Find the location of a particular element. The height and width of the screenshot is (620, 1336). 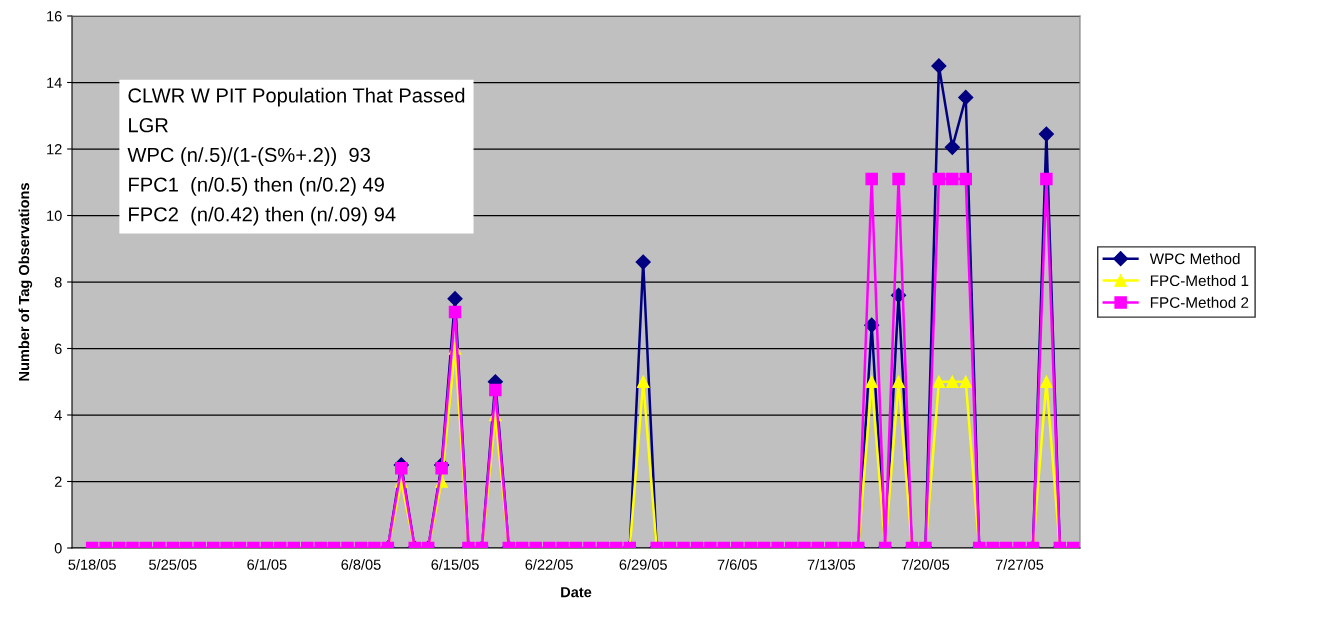

x-tick-label: 5/25/05 is located at coordinates (173, 564).